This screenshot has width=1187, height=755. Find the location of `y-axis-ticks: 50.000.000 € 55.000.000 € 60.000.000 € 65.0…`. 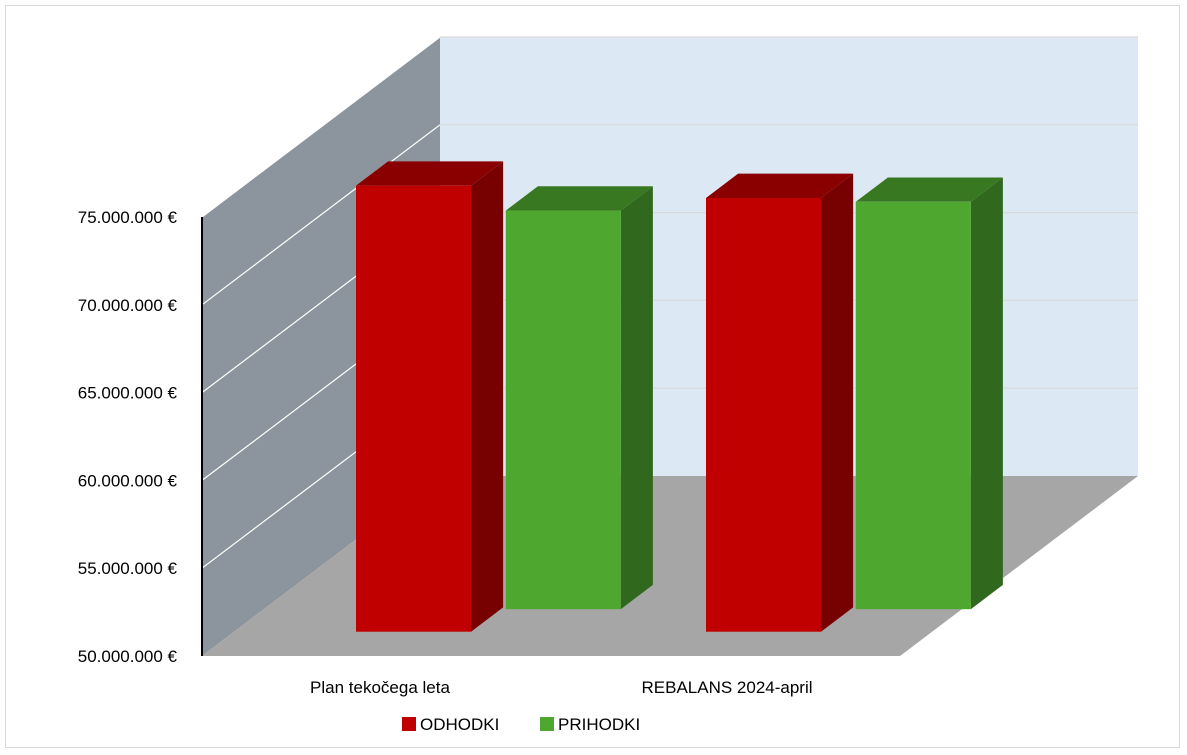

y-axis-ticks: 50.000.000 € 55.000.000 € 60.000.000 € 65.0… is located at coordinates (128, 437).